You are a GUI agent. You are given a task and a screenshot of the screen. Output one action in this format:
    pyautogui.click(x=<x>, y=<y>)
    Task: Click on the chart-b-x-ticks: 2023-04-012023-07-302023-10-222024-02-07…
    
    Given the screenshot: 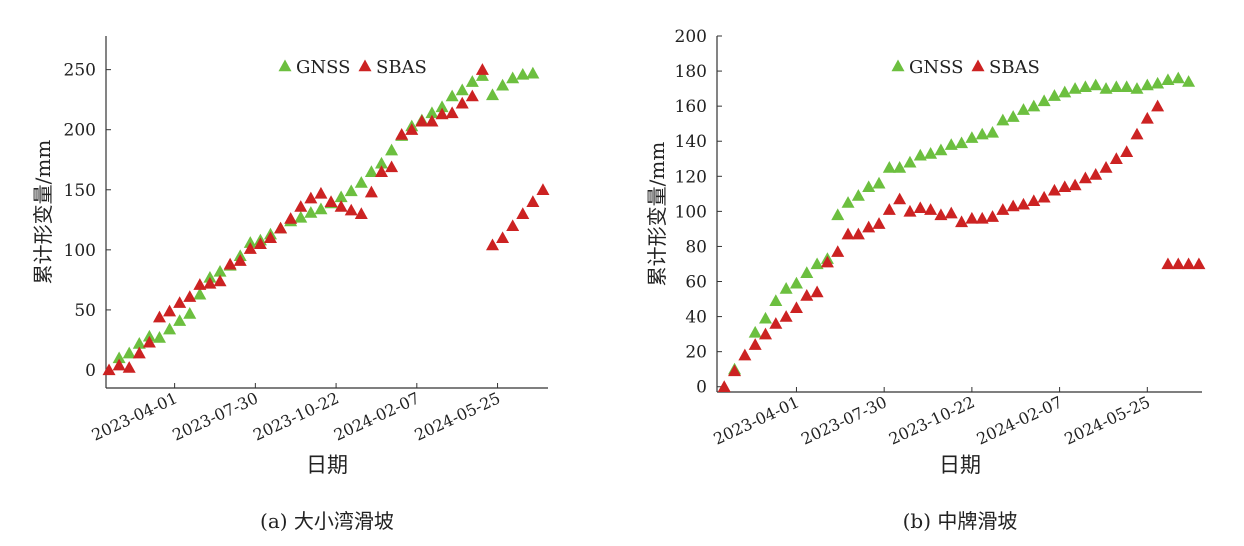 What is the action you would take?
    pyautogui.click(x=932, y=418)
    